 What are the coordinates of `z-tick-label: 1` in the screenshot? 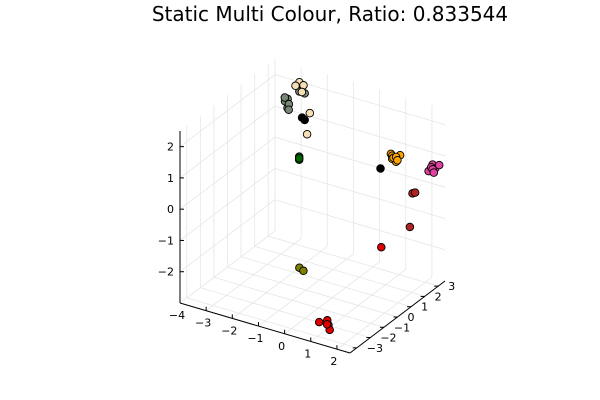 It's located at (170, 178).